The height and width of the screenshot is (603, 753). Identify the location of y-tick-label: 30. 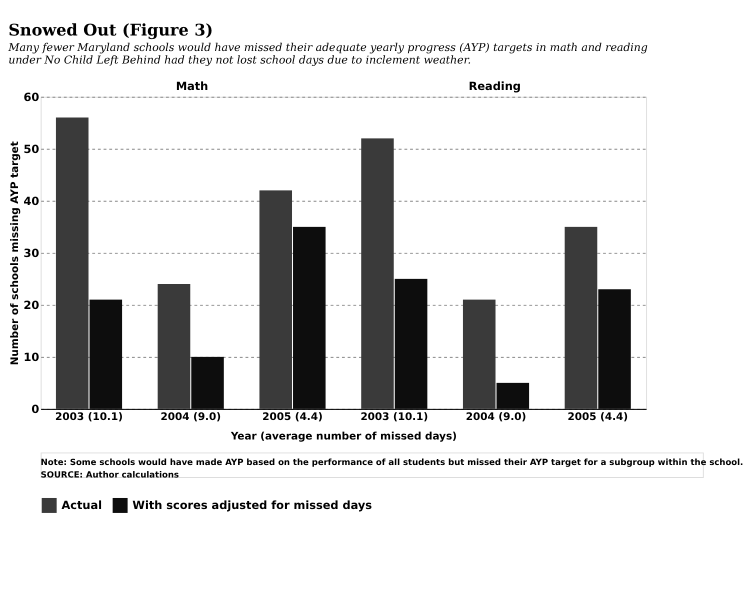
(31, 253).